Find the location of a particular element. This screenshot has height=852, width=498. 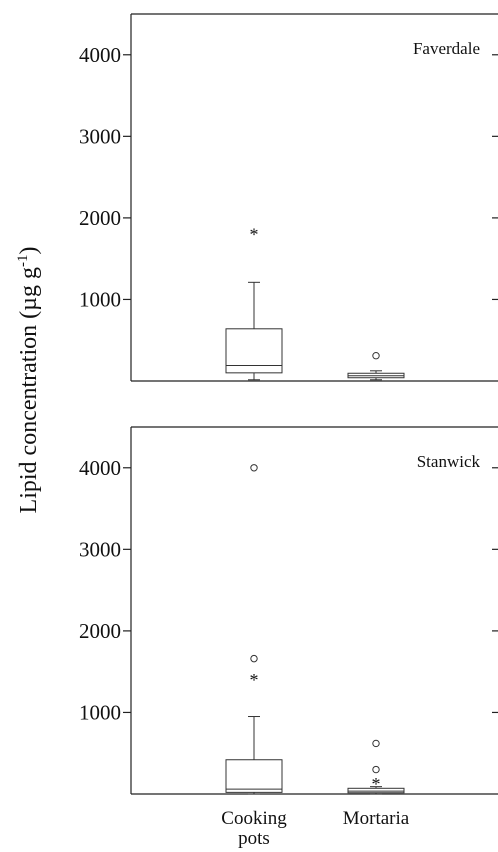

x-tick-label: Cooking pots is located at coordinates (254, 828).